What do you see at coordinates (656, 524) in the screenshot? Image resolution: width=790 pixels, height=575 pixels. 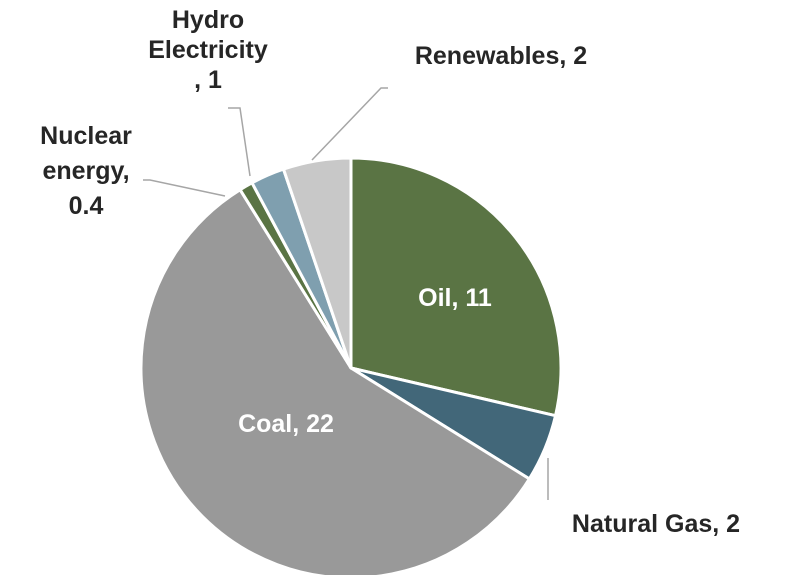 I see `slice-label-natural-gas: Natural Gas, 2` at bounding box center [656, 524].